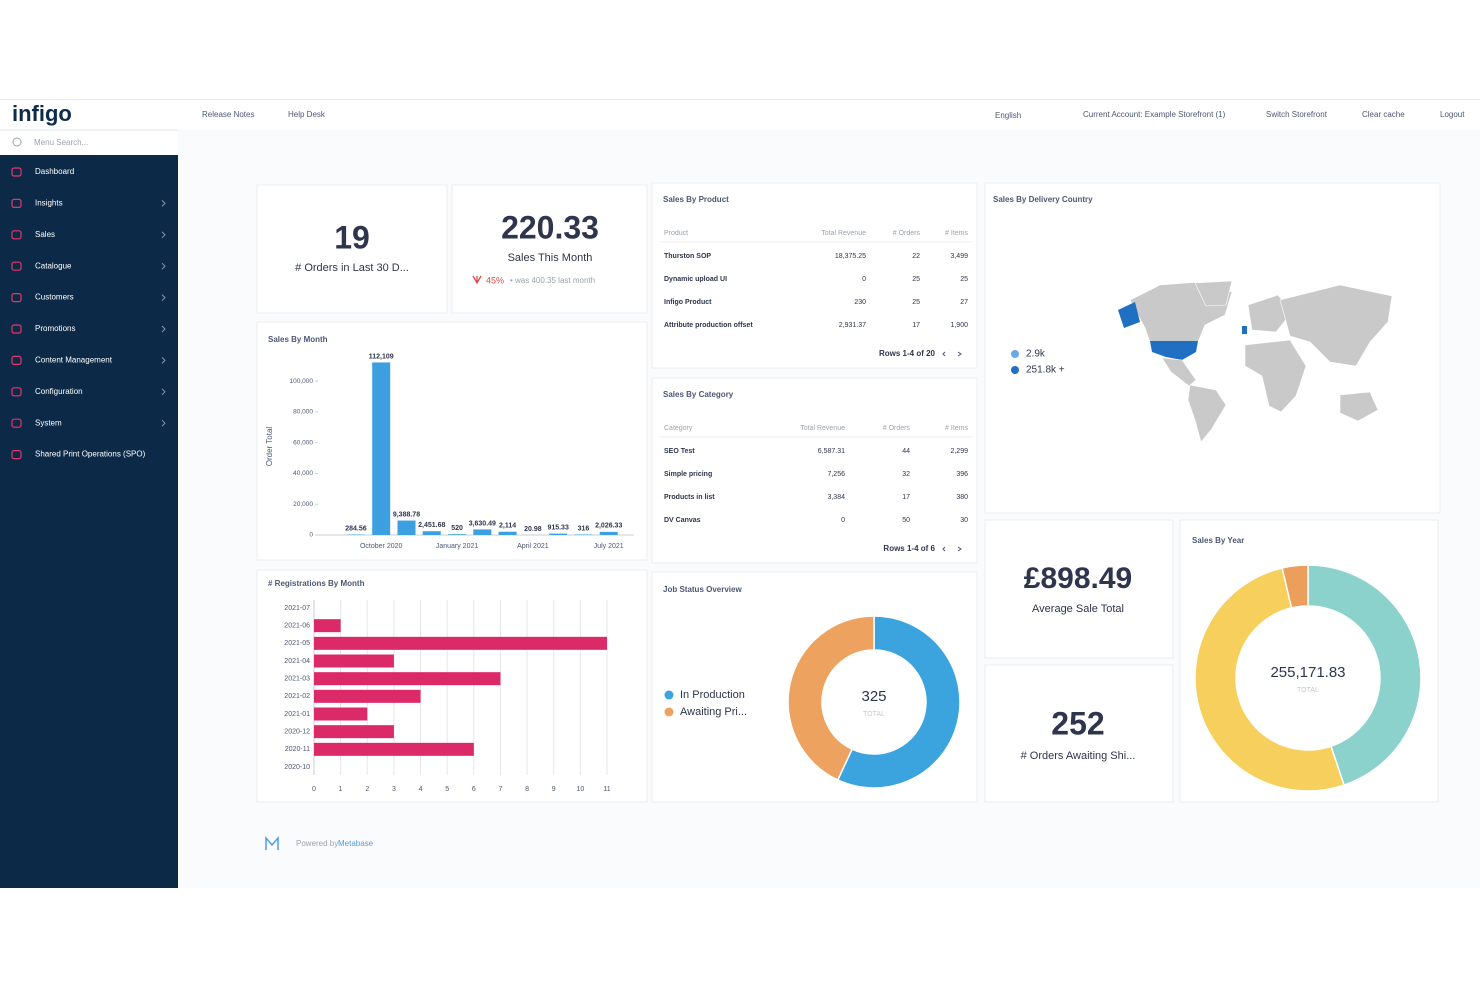  What do you see at coordinates (48, 422) in the screenshot?
I see `menu-item: System` at bounding box center [48, 422].